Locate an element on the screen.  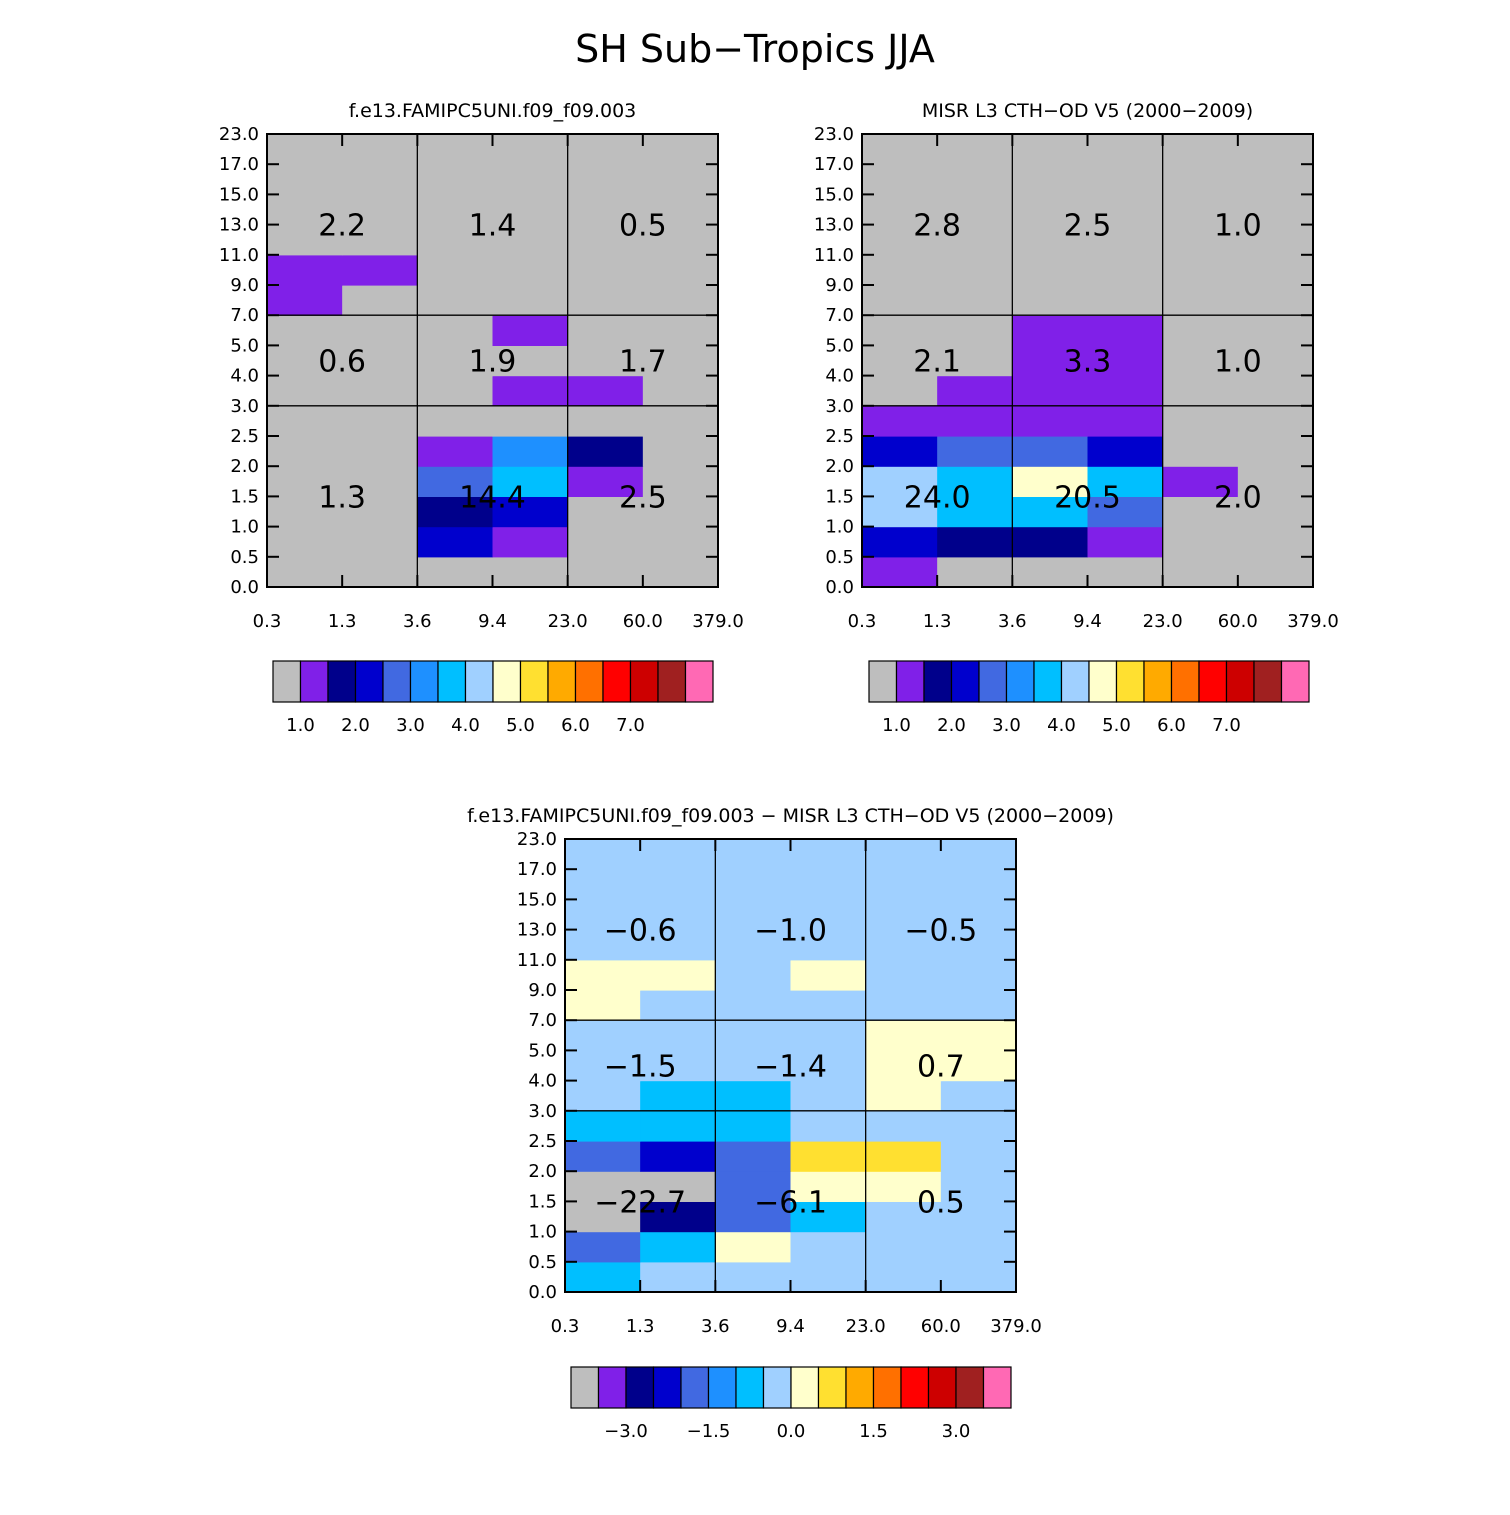
x-tick-label: 0.3 is located at coordinates (862, 621).